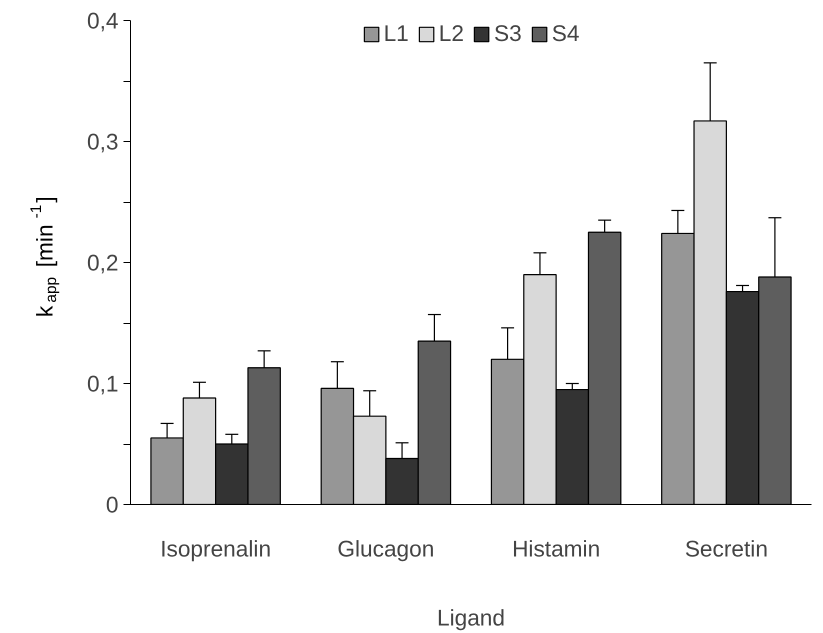 This screenshot has width=823, height=633. Describe the element at coordinates (103, 21) in the screenshot. I see `y-tick-label: 0,4` at that location.